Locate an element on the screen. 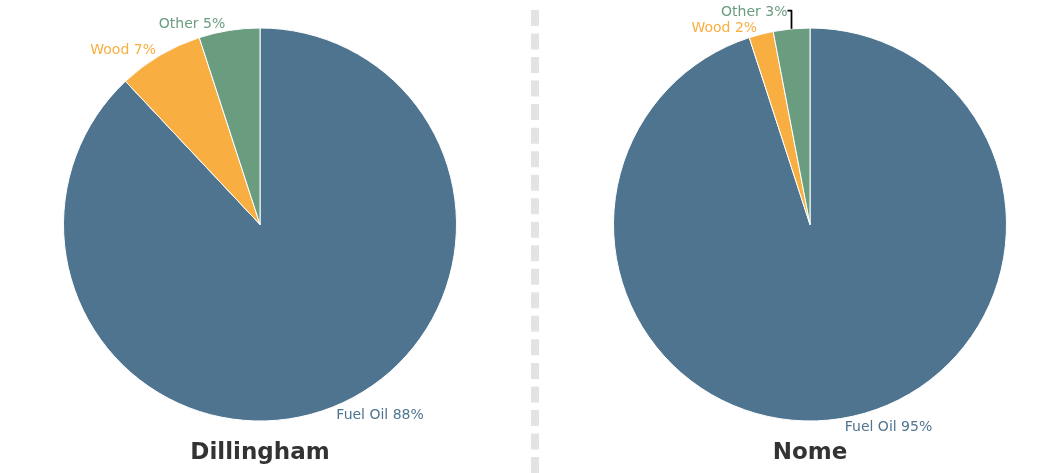 This screenshot has height=473, width=1063. slice-label: Wood 7% is located at coordinates (123, 49).